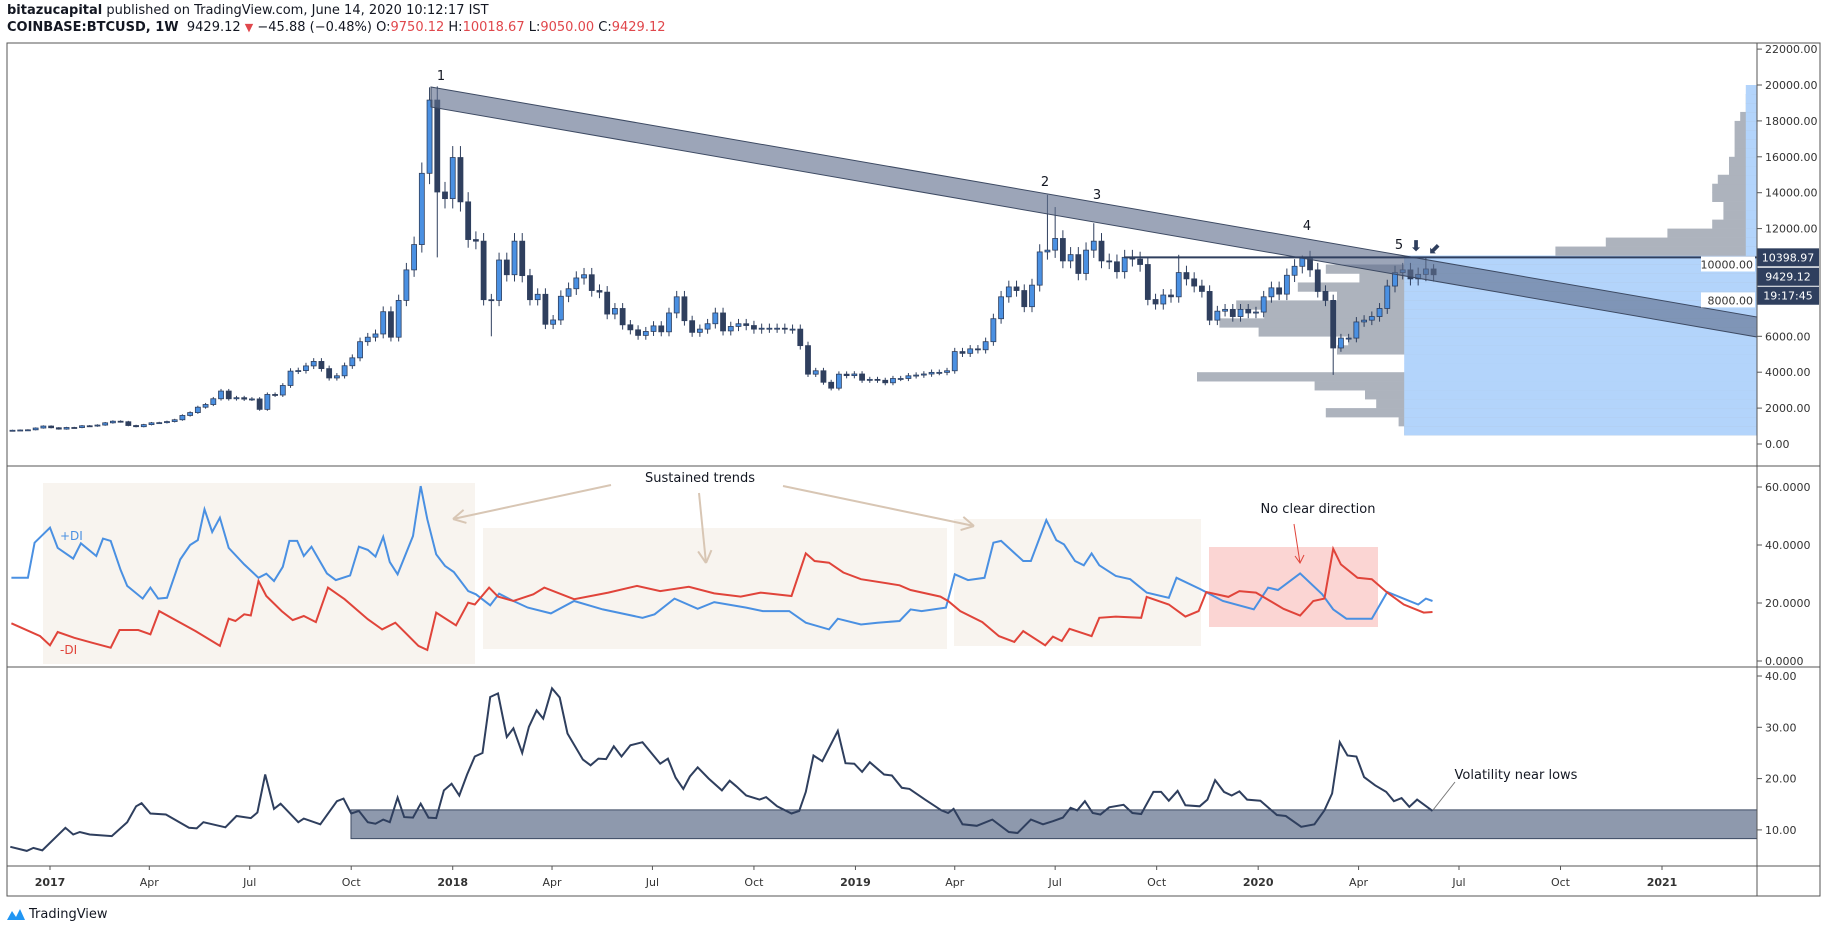 This screenshot has height=934, width=1828. What do you see at coordinates (1097, 195) in the screenshot?
I see `wave-label: 3` at bounding box center [1097, 195].